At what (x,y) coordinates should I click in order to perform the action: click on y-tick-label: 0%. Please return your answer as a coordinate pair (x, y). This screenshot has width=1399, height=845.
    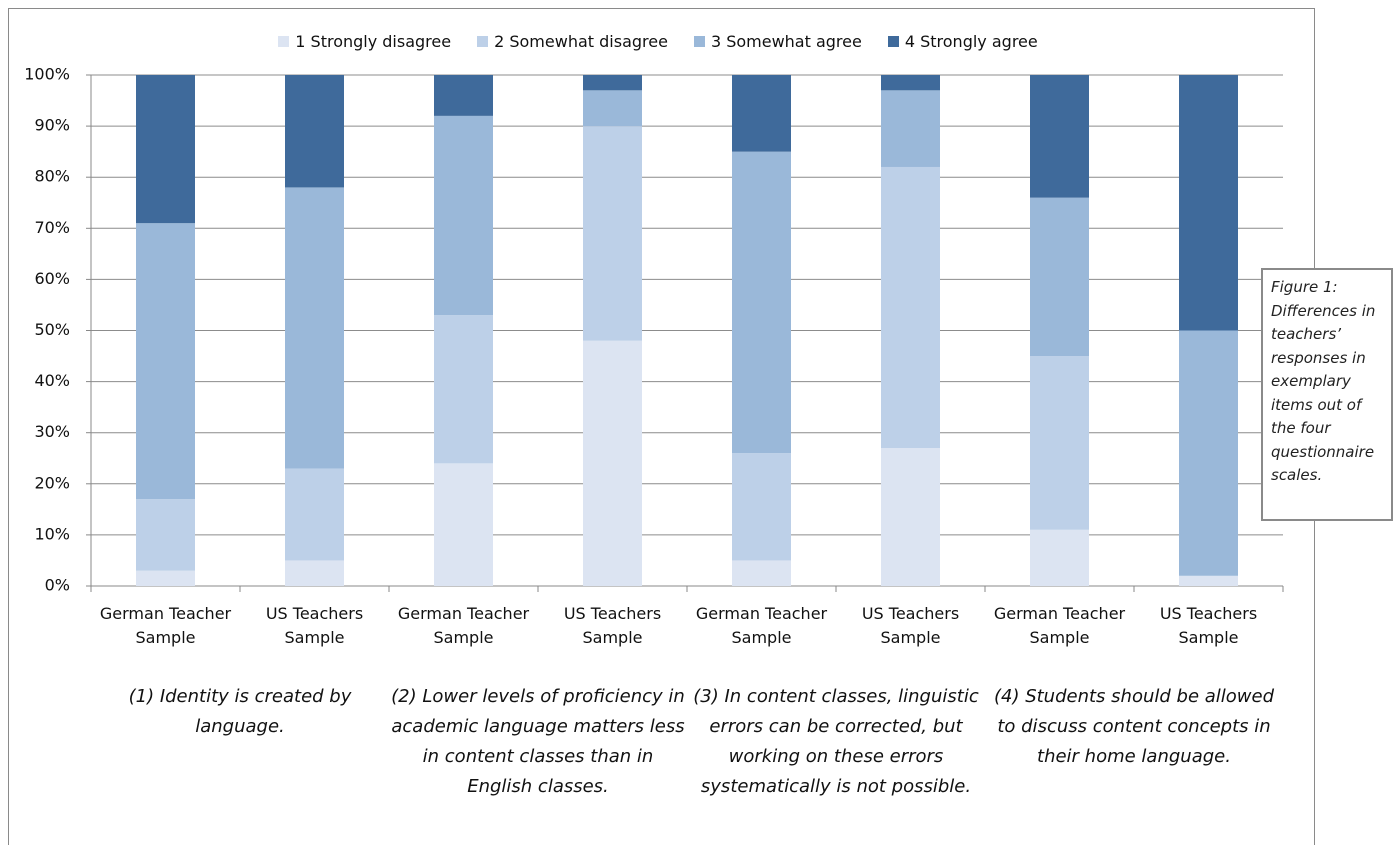
    Looking at the image, I should click on (57, 585).